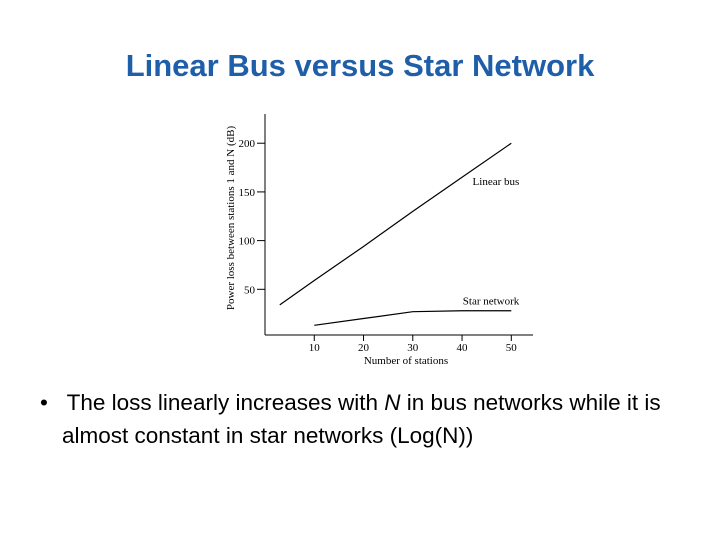 The image size is (720, 540). I want to click on x-tick-label: 10, so click(315, 348).